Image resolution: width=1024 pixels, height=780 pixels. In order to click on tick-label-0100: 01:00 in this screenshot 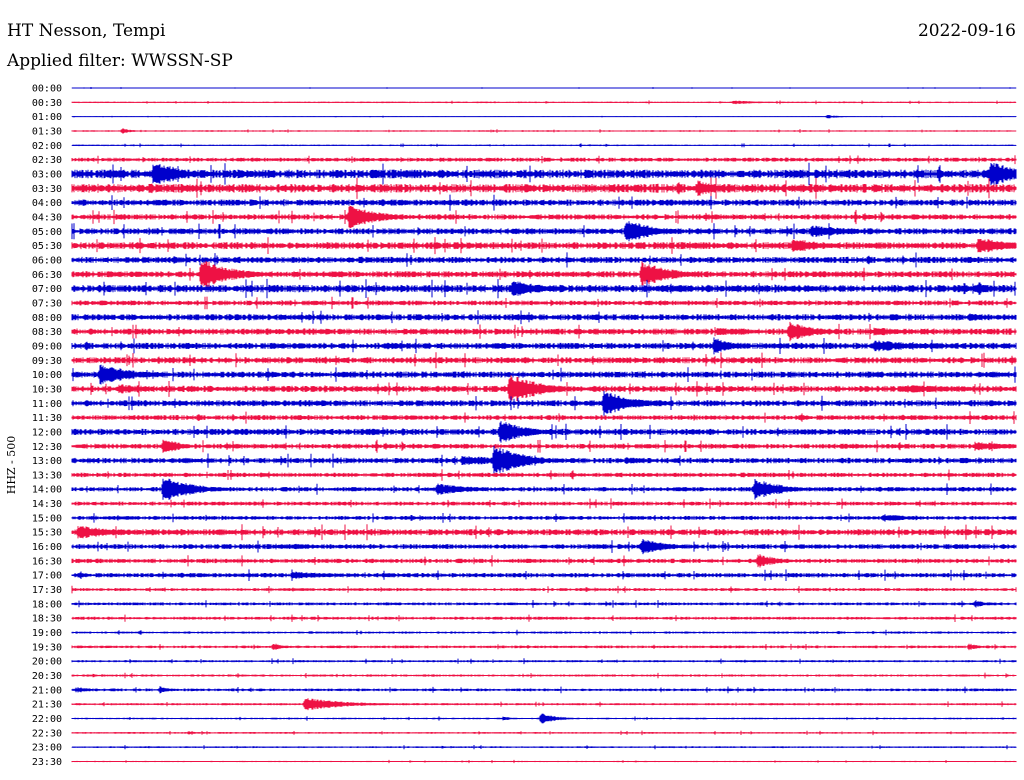, I will do `click(47, 117)`.